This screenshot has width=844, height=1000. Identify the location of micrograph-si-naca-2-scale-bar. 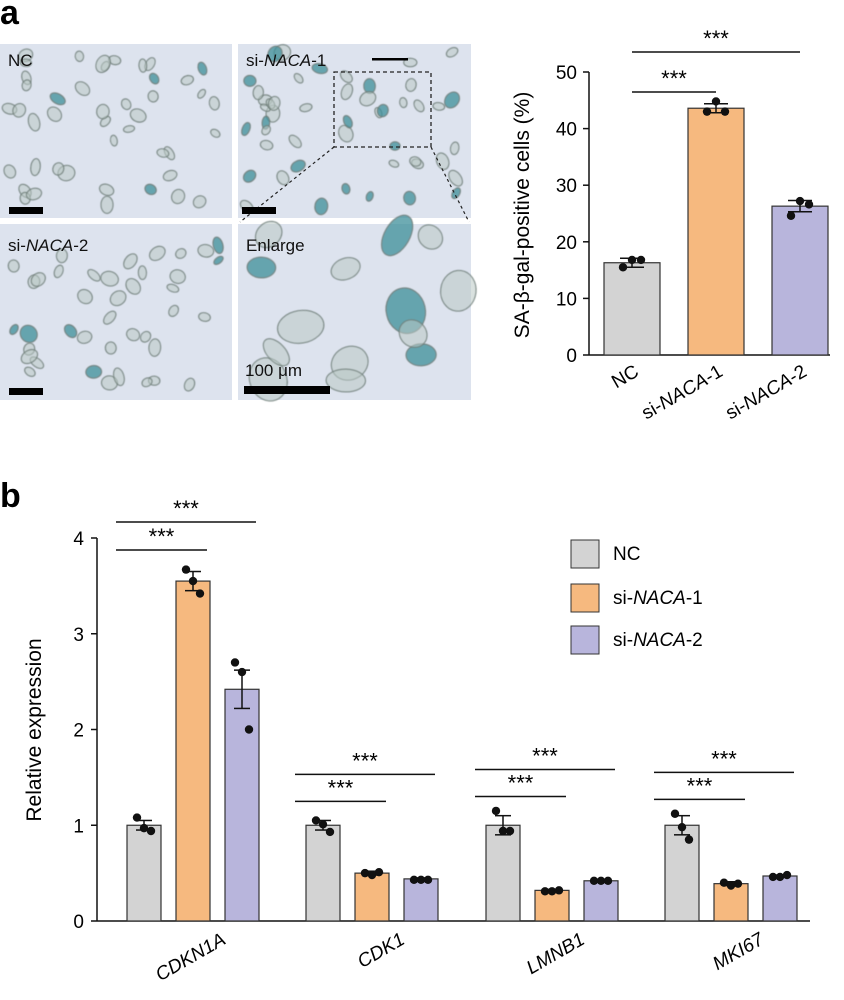
(26, 391).